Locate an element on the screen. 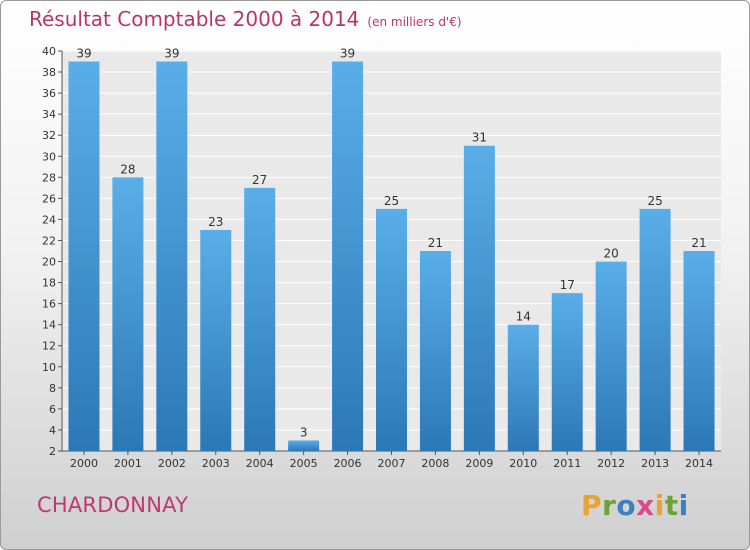  x-tick-label: 2005 is located at coordinates (304, 463).